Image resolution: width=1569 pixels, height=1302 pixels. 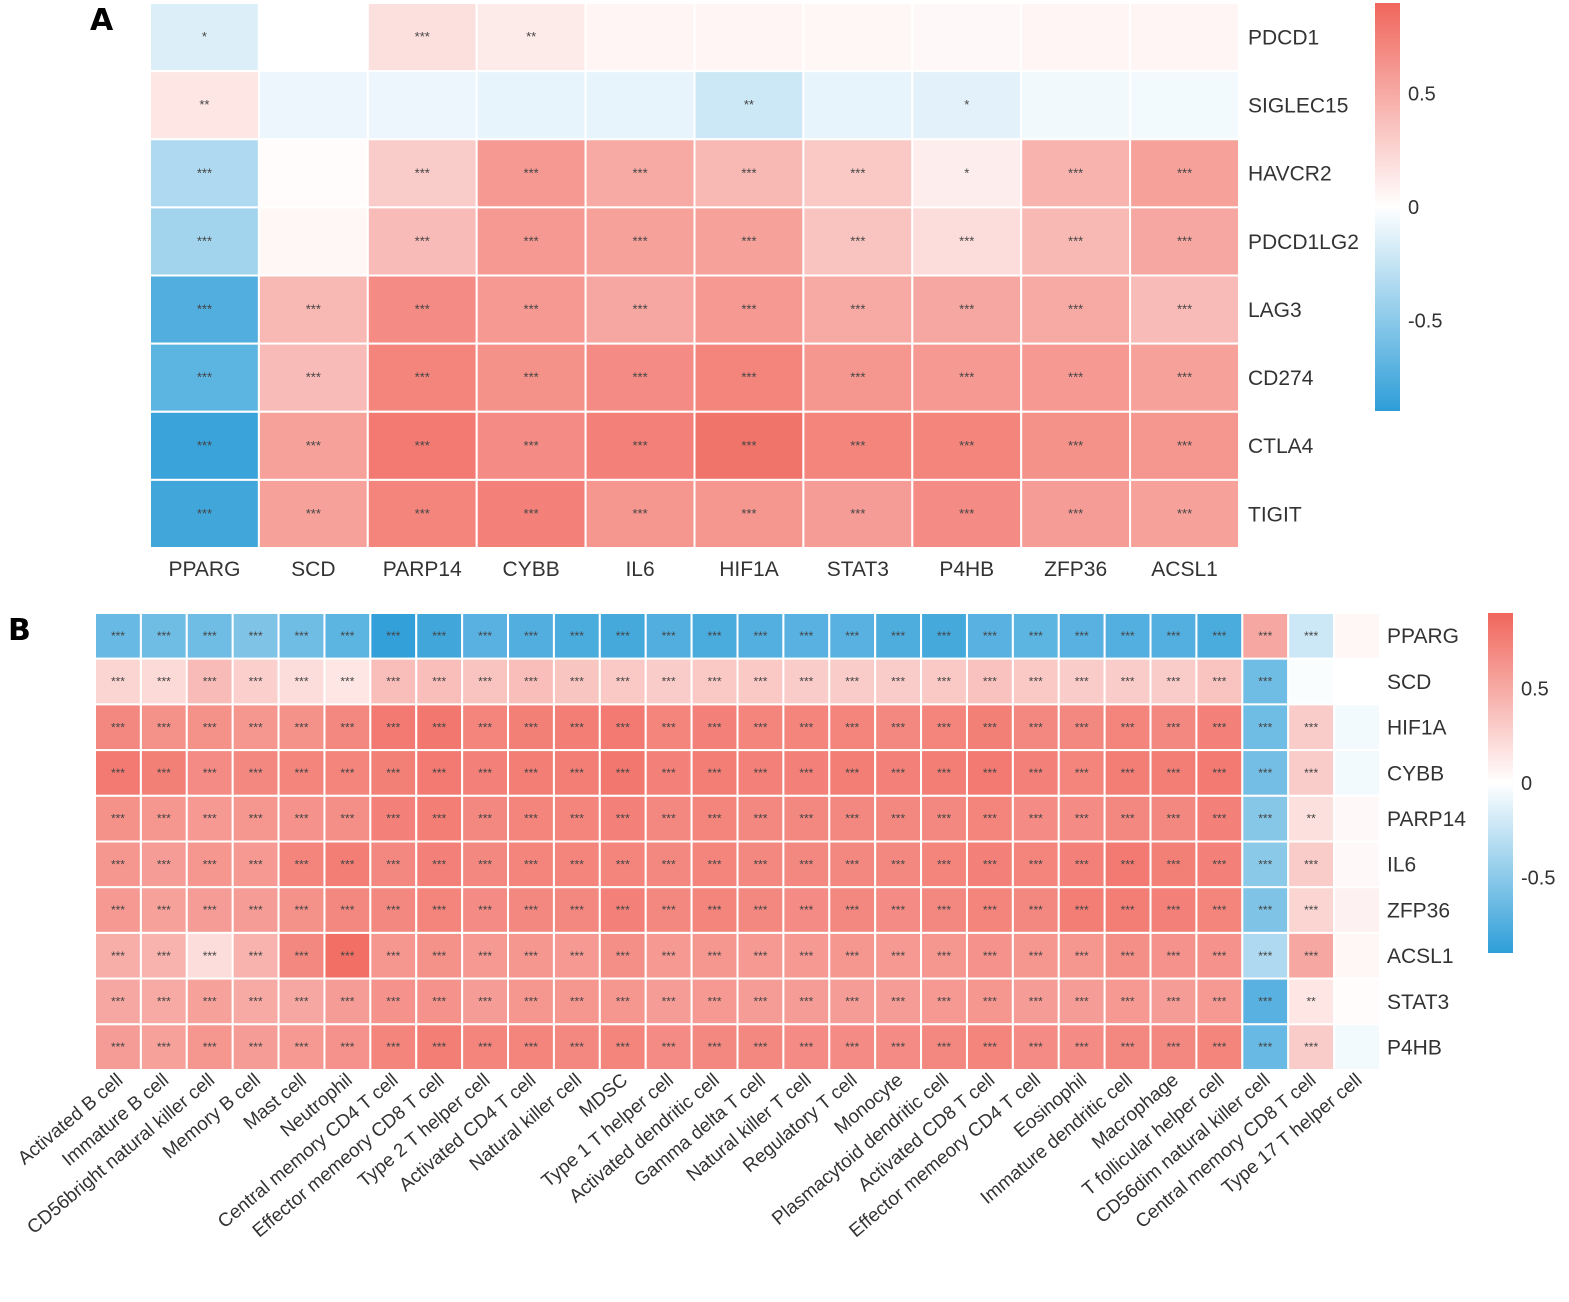 I want to click on panel-a-column-label-hif1a: HIF1A, so click(x=749, y=569).